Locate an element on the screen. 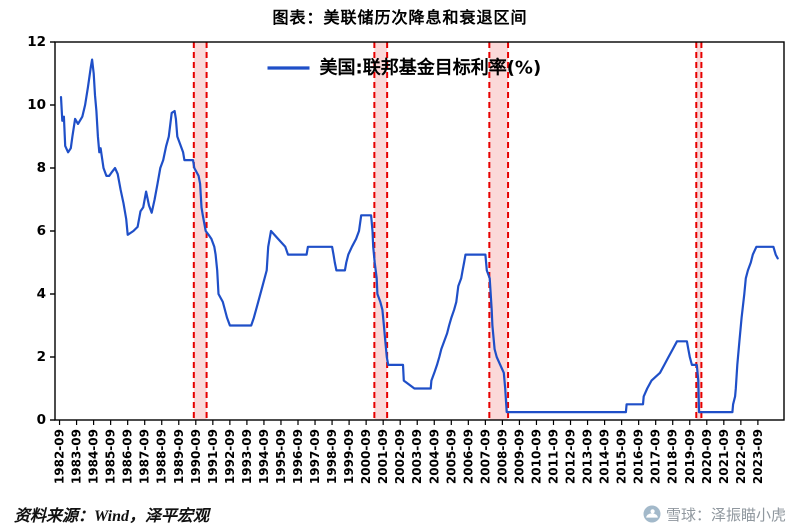 Image resolution: width=800 pixels, height=529 pixels. x-tick-label: 2022-09 is located at coordinates (741, 456).